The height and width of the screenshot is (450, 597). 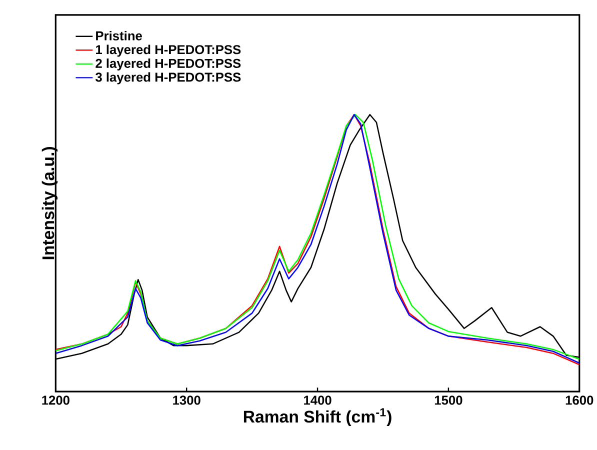 What do you see at coordinates (186, 400) in the screenshot?
I see `x-tick-label: 1300` at bounding box center [186, 400].